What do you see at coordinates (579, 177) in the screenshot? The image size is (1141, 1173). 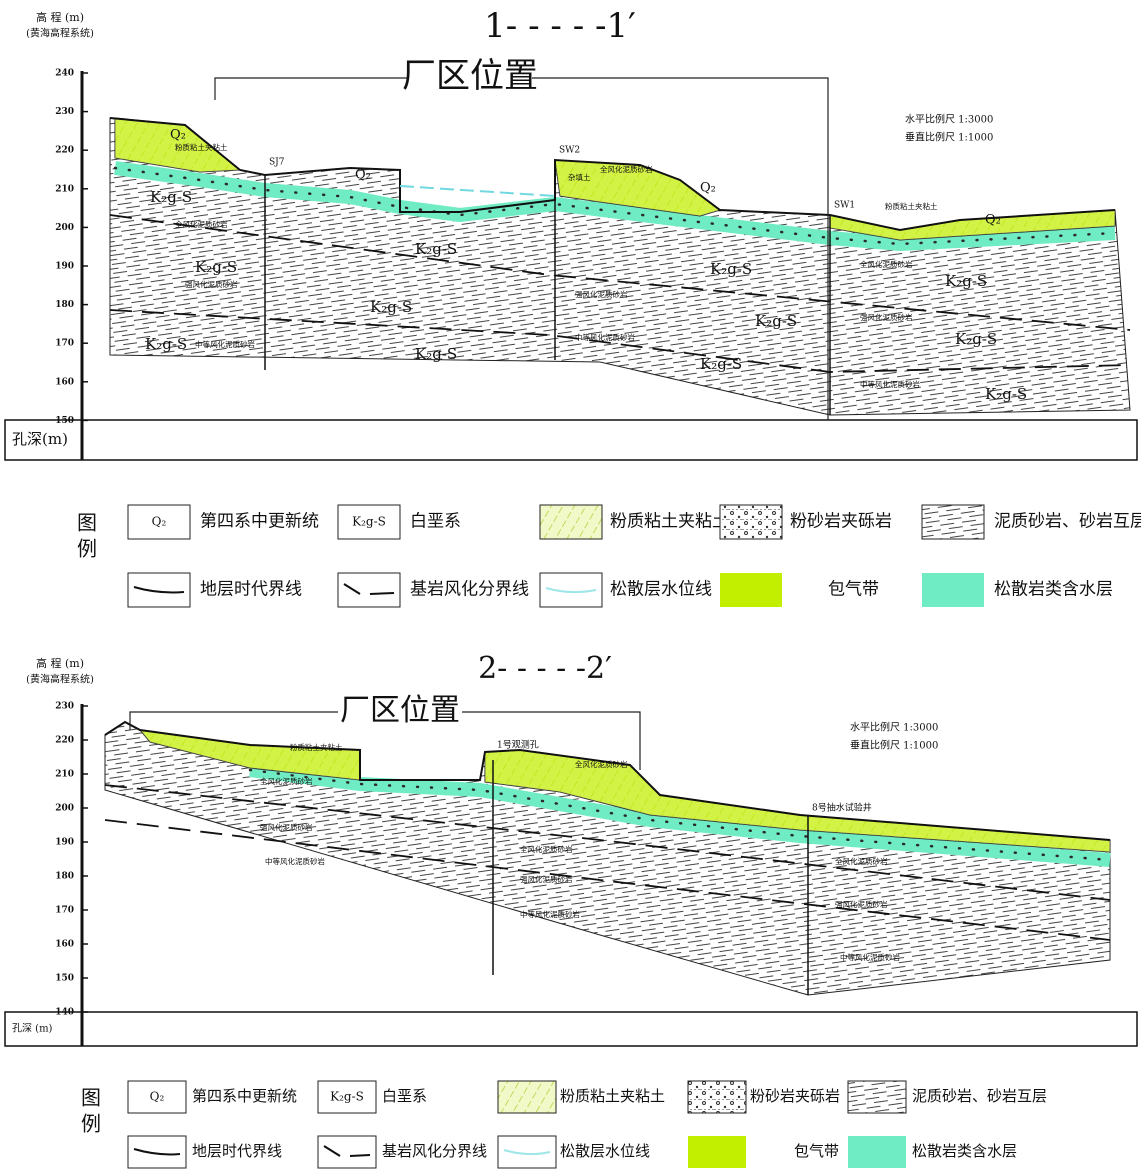 I see `layer-note: 杂填土` at bounding box center [579, 177].